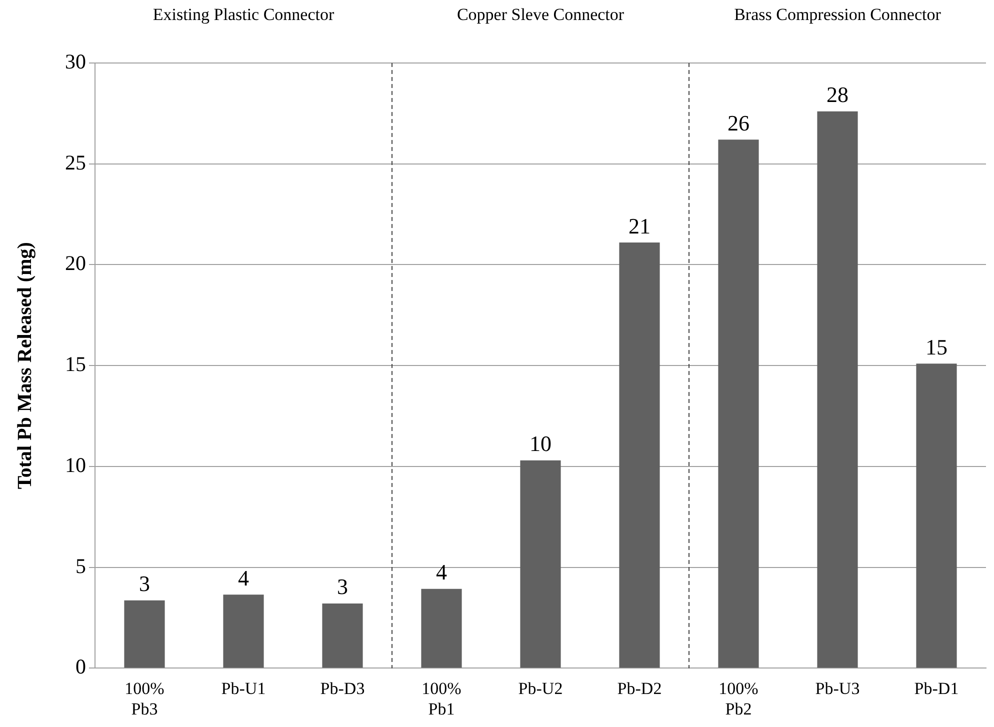 The image size is (994, 727). I want to click on x-tick-label: Pb-D3, so click(342, 688).